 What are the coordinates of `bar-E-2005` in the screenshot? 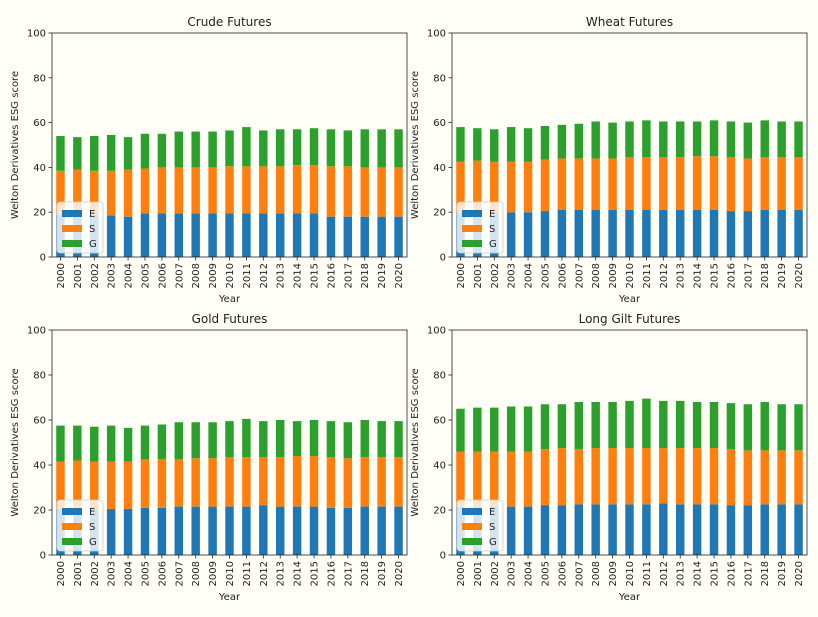 It's located at (545, 234).